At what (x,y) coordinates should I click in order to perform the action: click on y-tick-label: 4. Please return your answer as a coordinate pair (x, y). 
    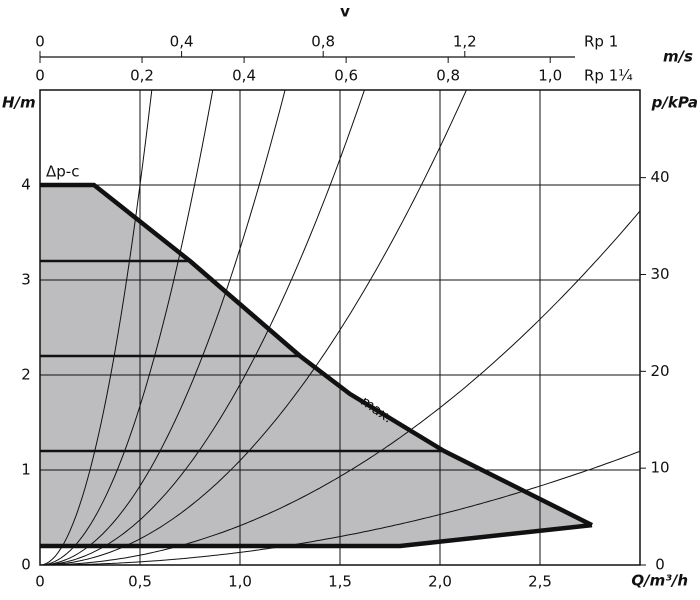
    Looking at the image, I should click on (26, 185).